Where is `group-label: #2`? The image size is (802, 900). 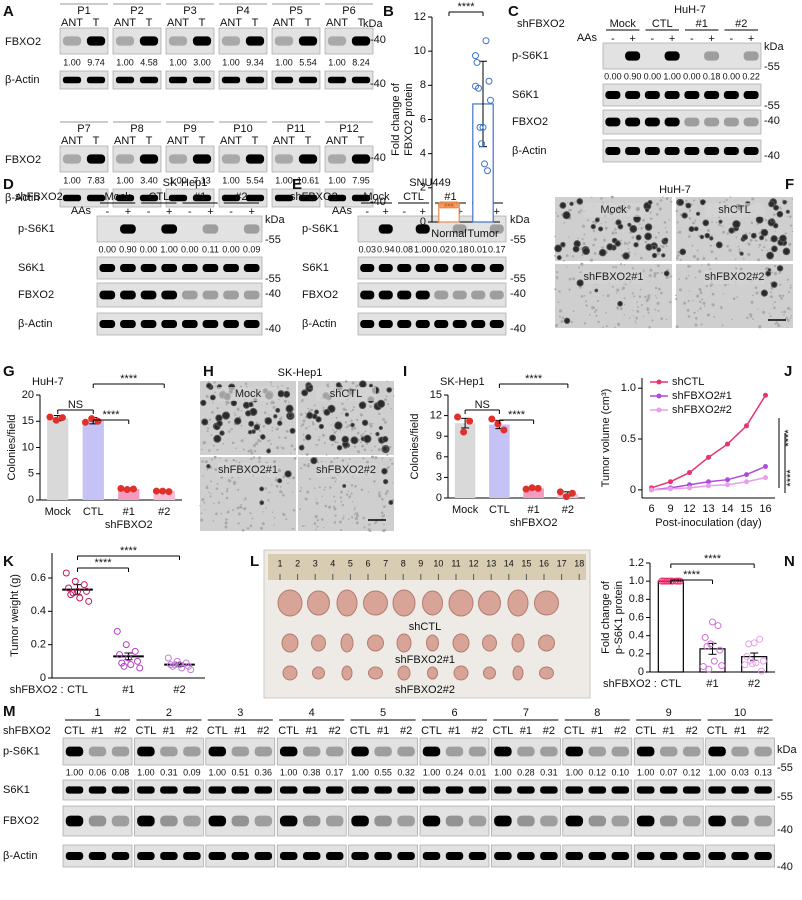 group-label: #2 is located at coordinates (692, 731).